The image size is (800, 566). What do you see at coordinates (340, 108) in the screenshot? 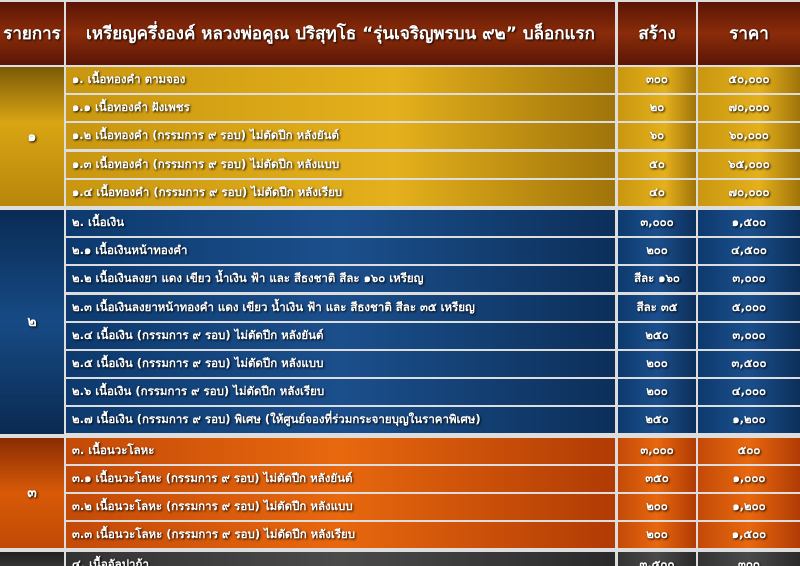
I see `item-name: ๑.๑ เนื้อทองคำ ฝังเพชร` at bounding box center [340, 108].